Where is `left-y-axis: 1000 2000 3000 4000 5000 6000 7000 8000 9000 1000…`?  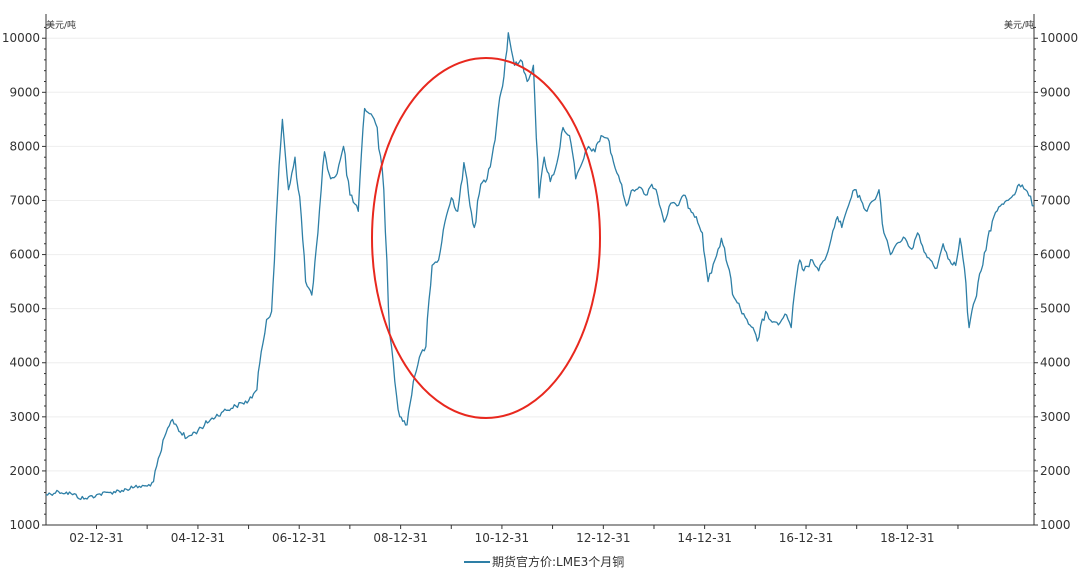
left-y-axis: 1000 2000 3000 4000 5000 6000 7000 8000 9000 1000… is located at coordinates (24, 279).